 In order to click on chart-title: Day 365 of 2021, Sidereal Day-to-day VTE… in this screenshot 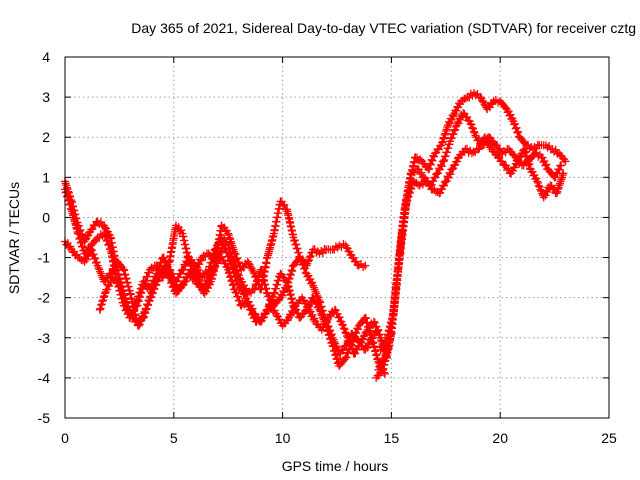, I will do `click(383, 28)`.